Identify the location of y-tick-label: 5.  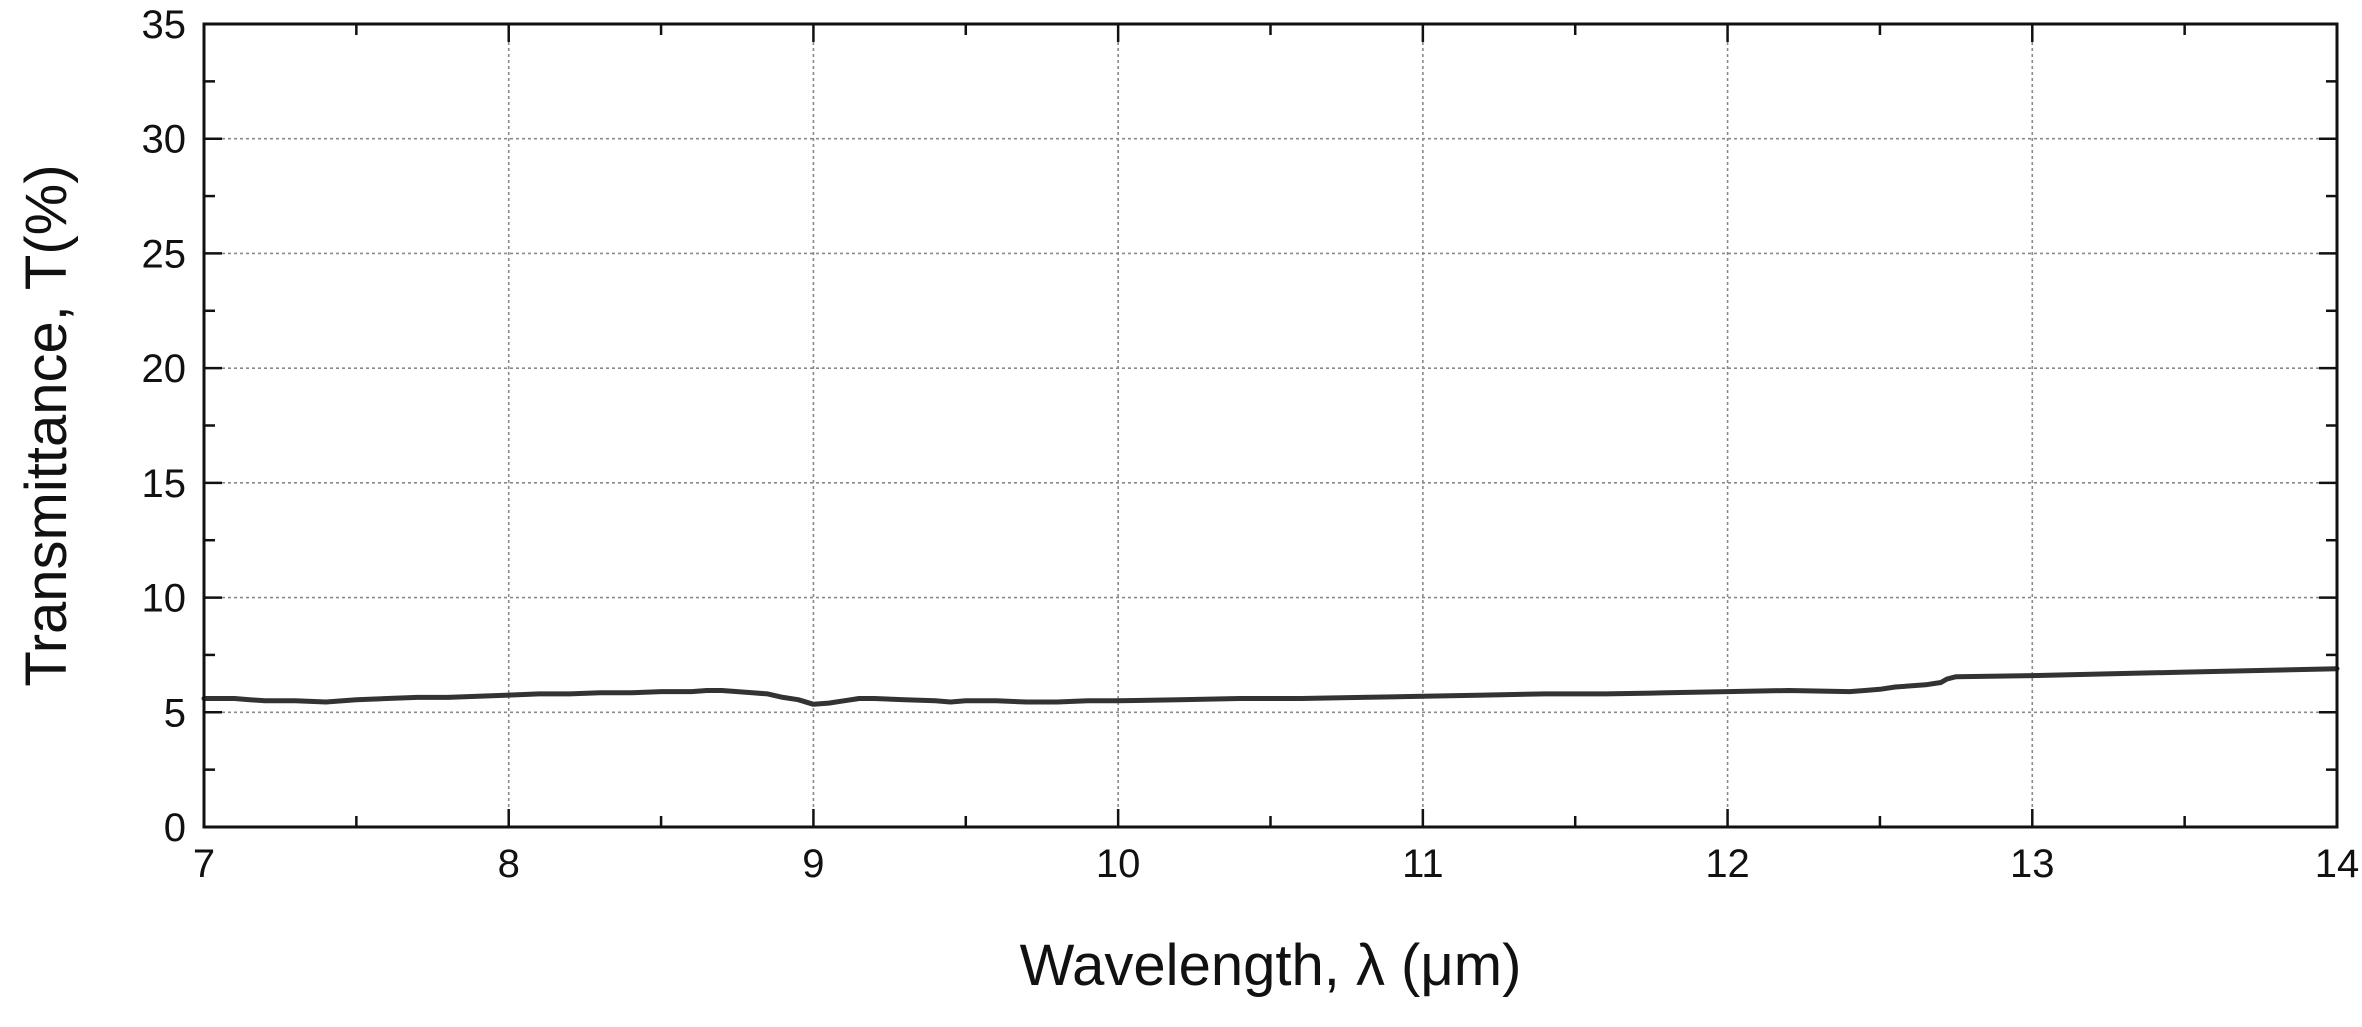
(175, 713).